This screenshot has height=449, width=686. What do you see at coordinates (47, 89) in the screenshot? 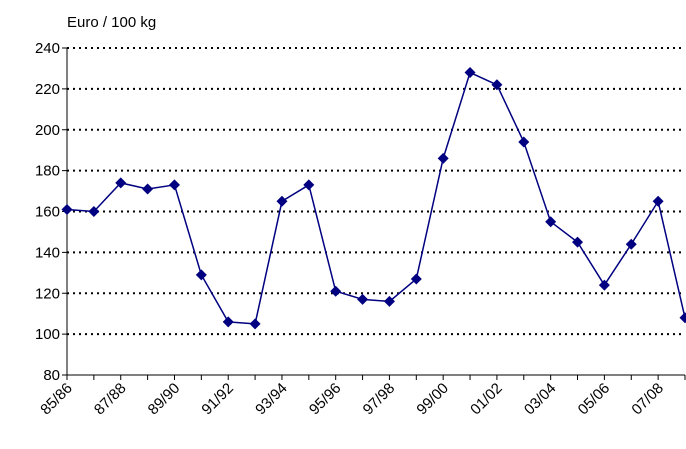
I see `y-tick-label: 220` at bounding box center [47, 89].